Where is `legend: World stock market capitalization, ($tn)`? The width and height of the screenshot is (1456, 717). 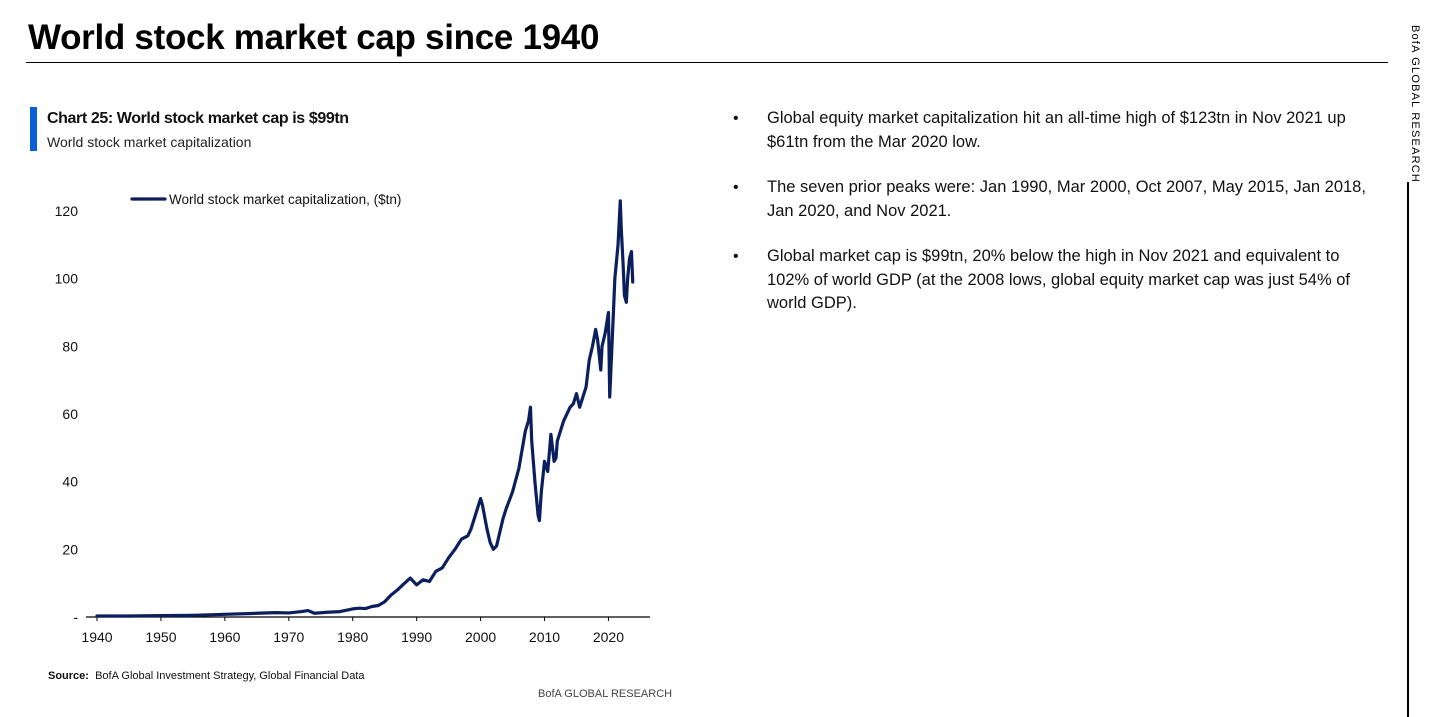
legend: World stock market capitalization, ($tn) is located at coordinates (265, 199).